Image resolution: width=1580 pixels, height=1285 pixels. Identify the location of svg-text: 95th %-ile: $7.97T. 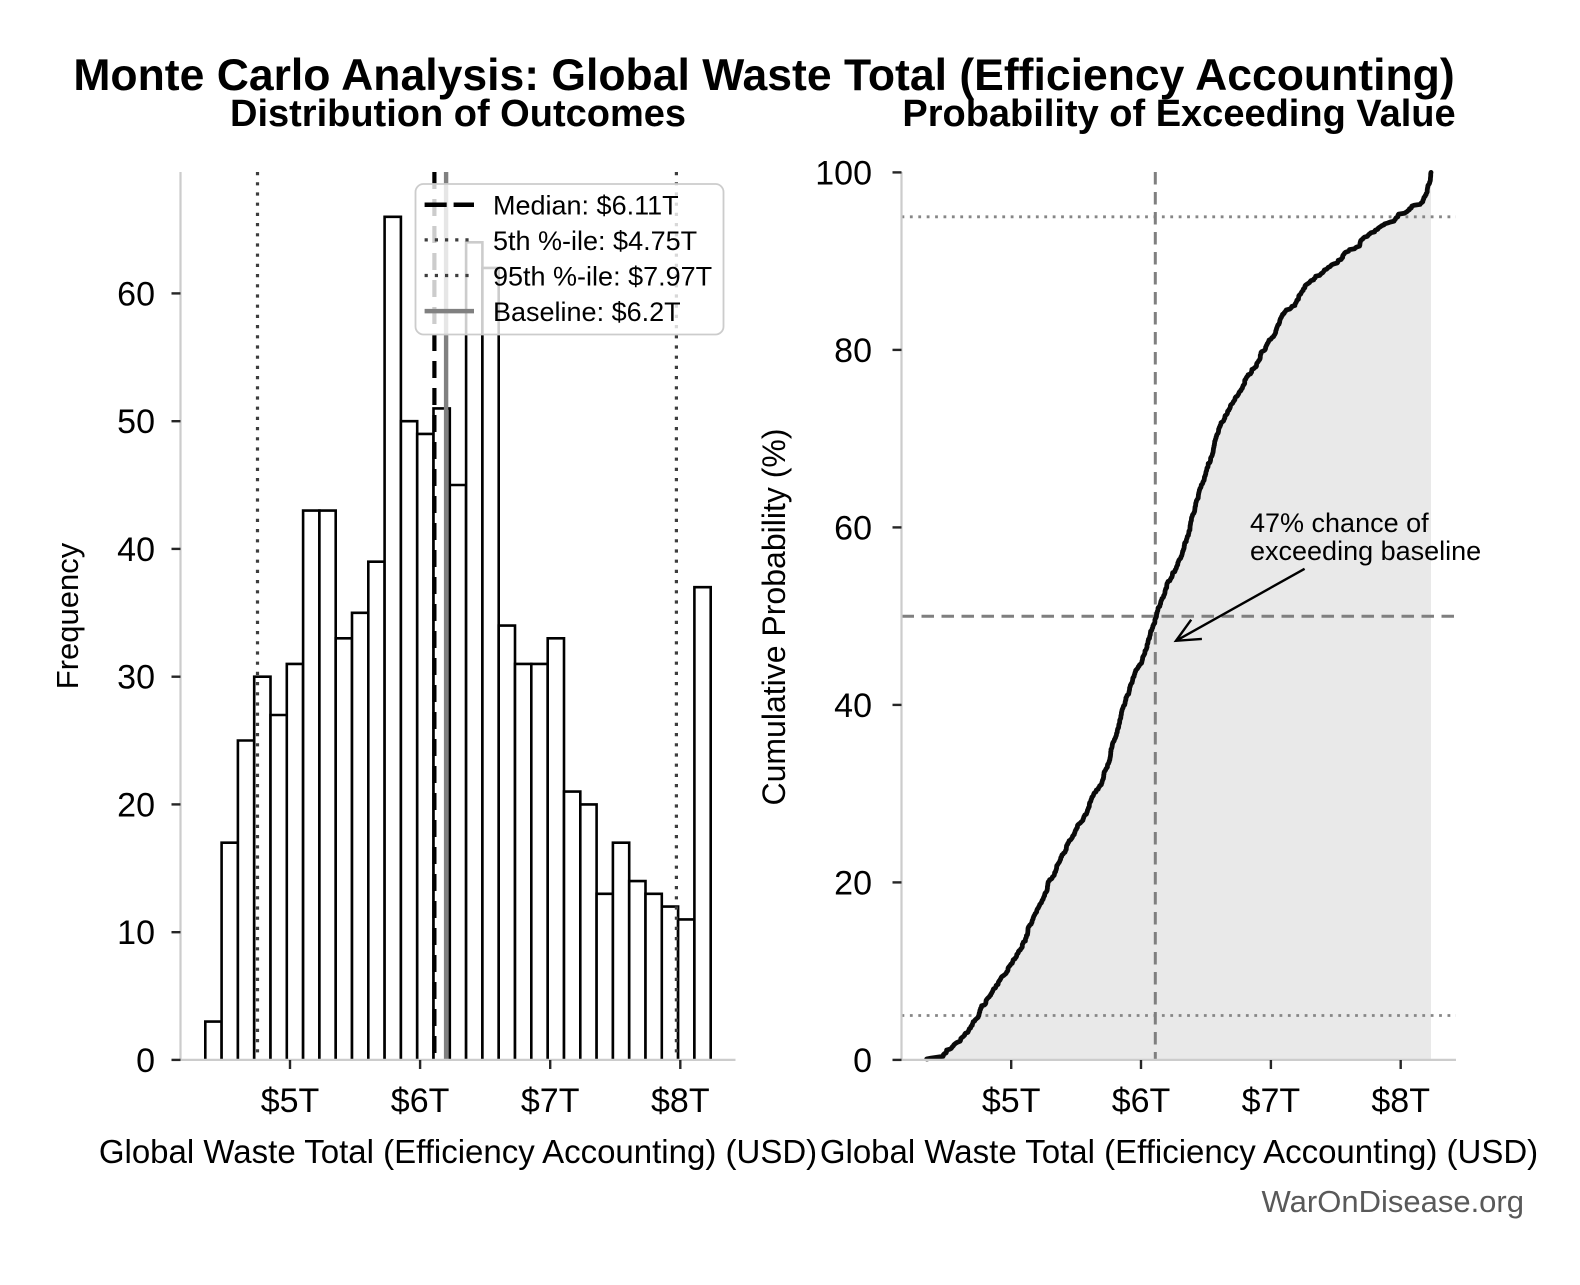
(602, 276).